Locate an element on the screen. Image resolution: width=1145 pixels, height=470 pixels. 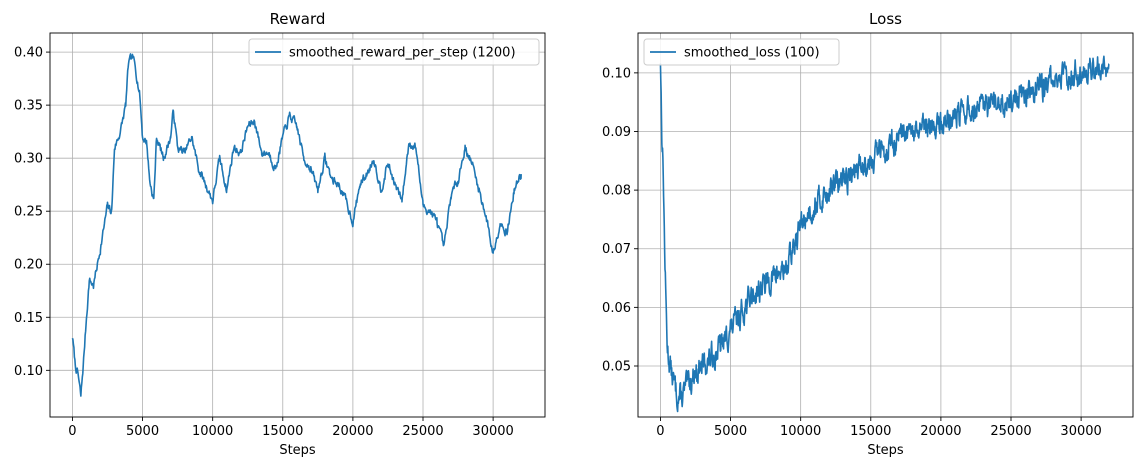
y-tick-label: 0.06 is located at coordinates (616, 308).